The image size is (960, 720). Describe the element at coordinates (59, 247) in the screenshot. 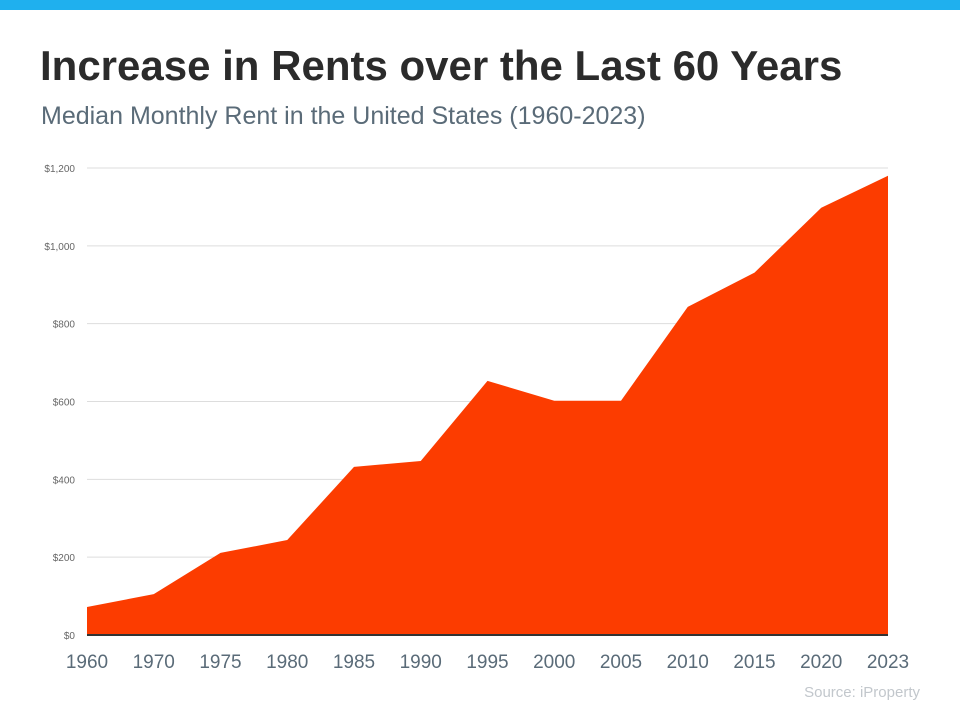

I see `y-tick-label: $1,000` at that location.